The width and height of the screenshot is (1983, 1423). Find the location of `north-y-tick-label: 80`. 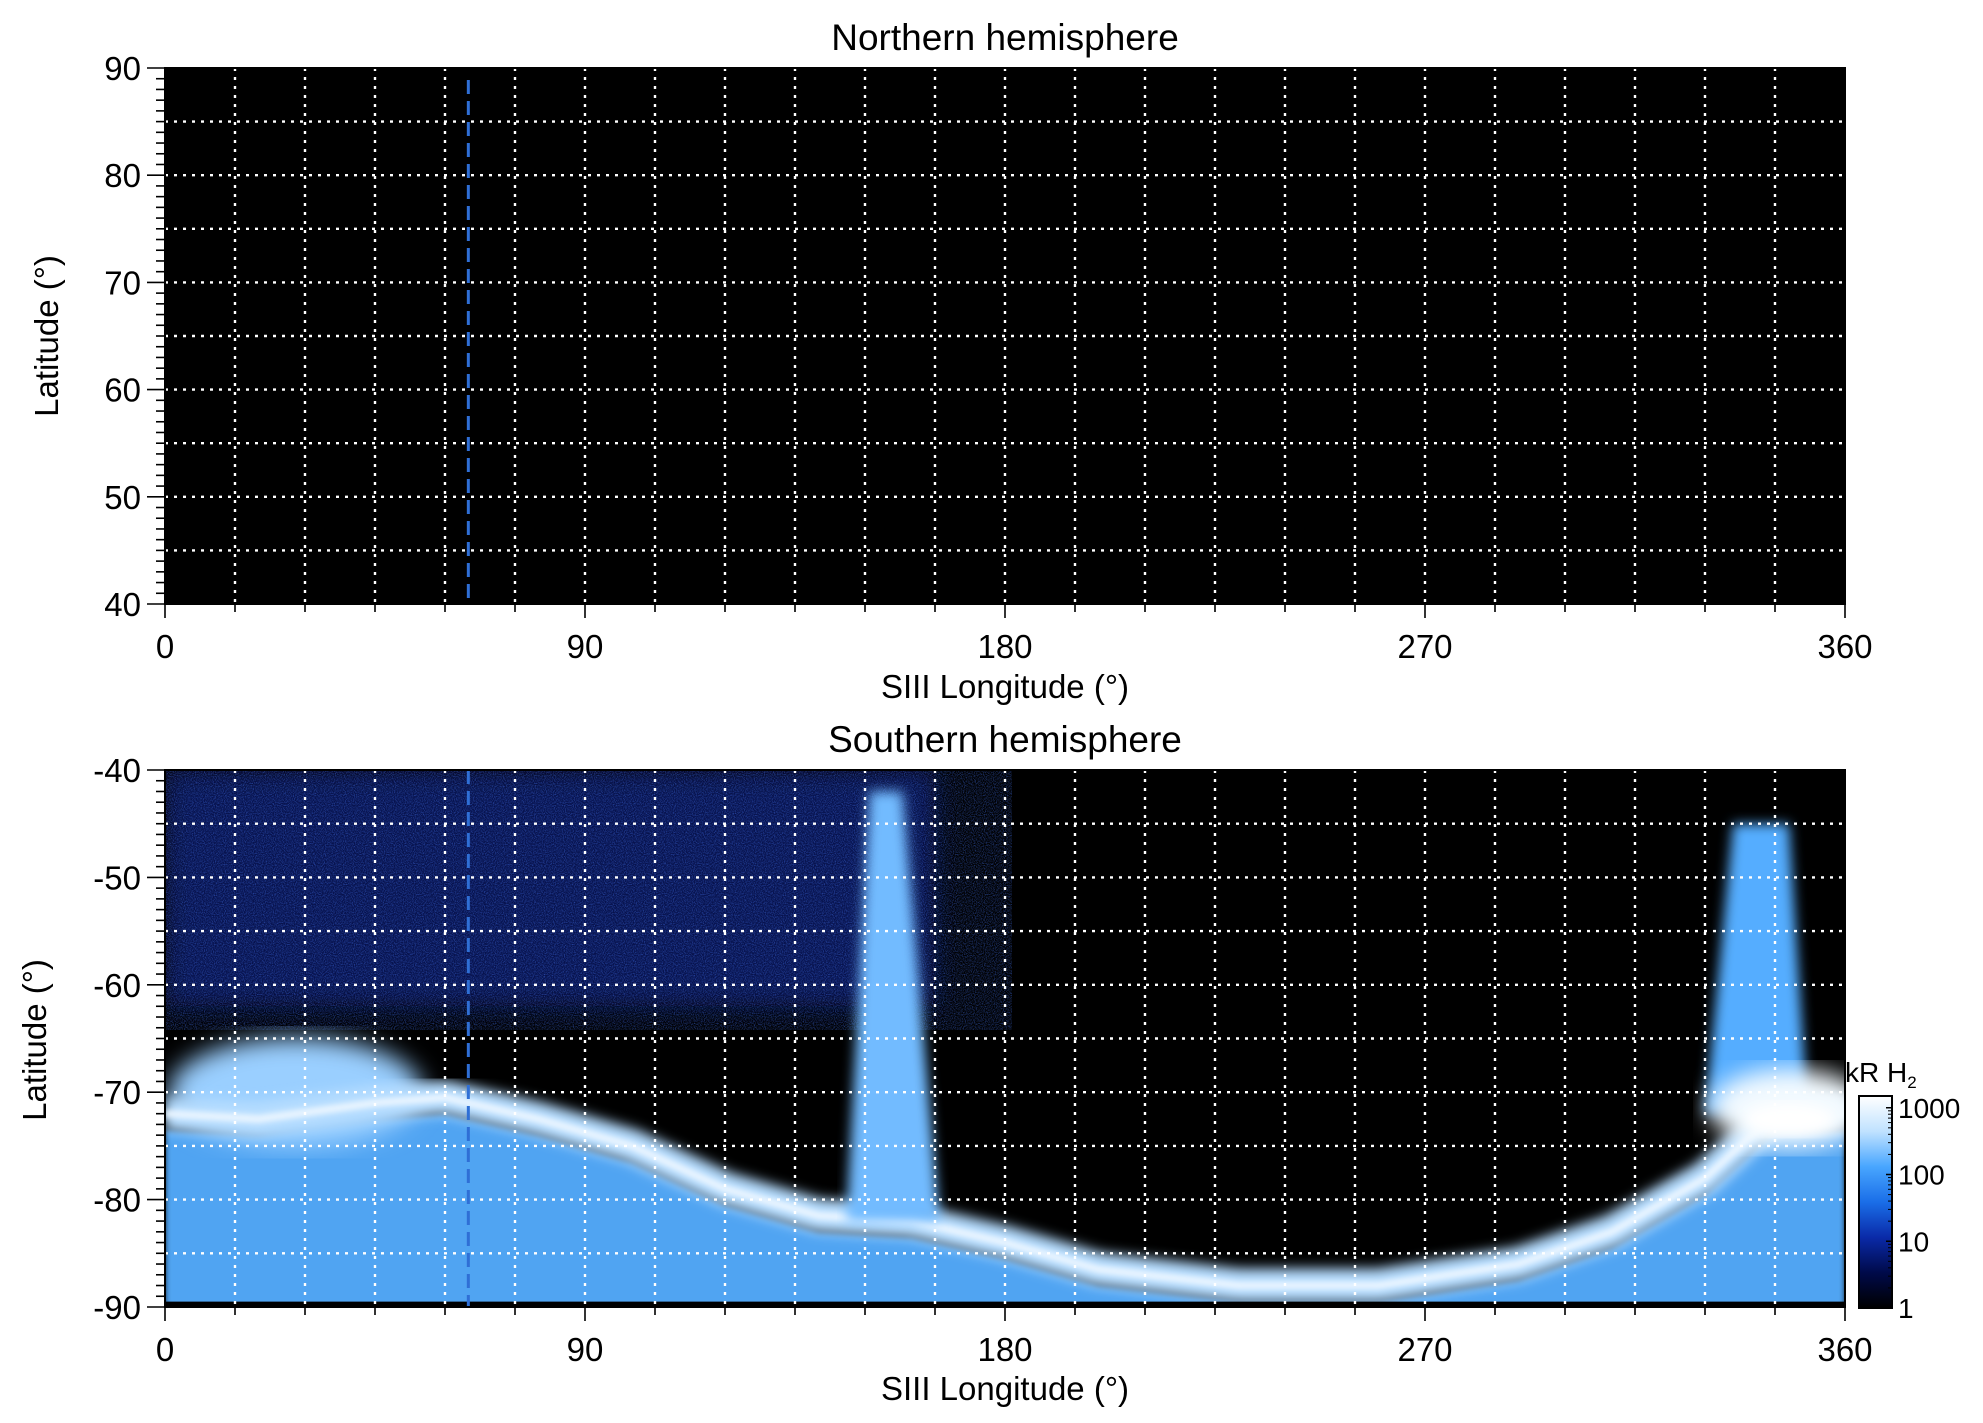

north-y-tick-label: 80 is located at coordinates (122, 175).